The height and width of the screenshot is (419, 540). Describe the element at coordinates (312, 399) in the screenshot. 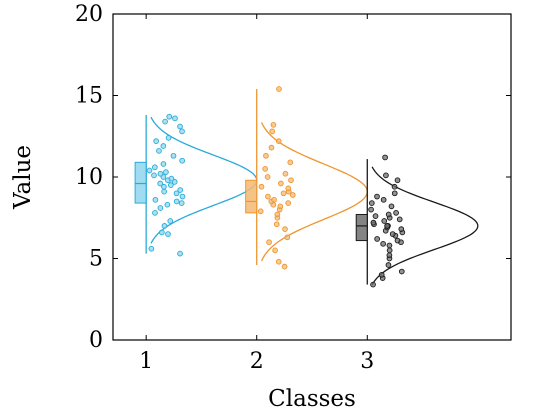

I see `x-axis-title: Classes` at that location.